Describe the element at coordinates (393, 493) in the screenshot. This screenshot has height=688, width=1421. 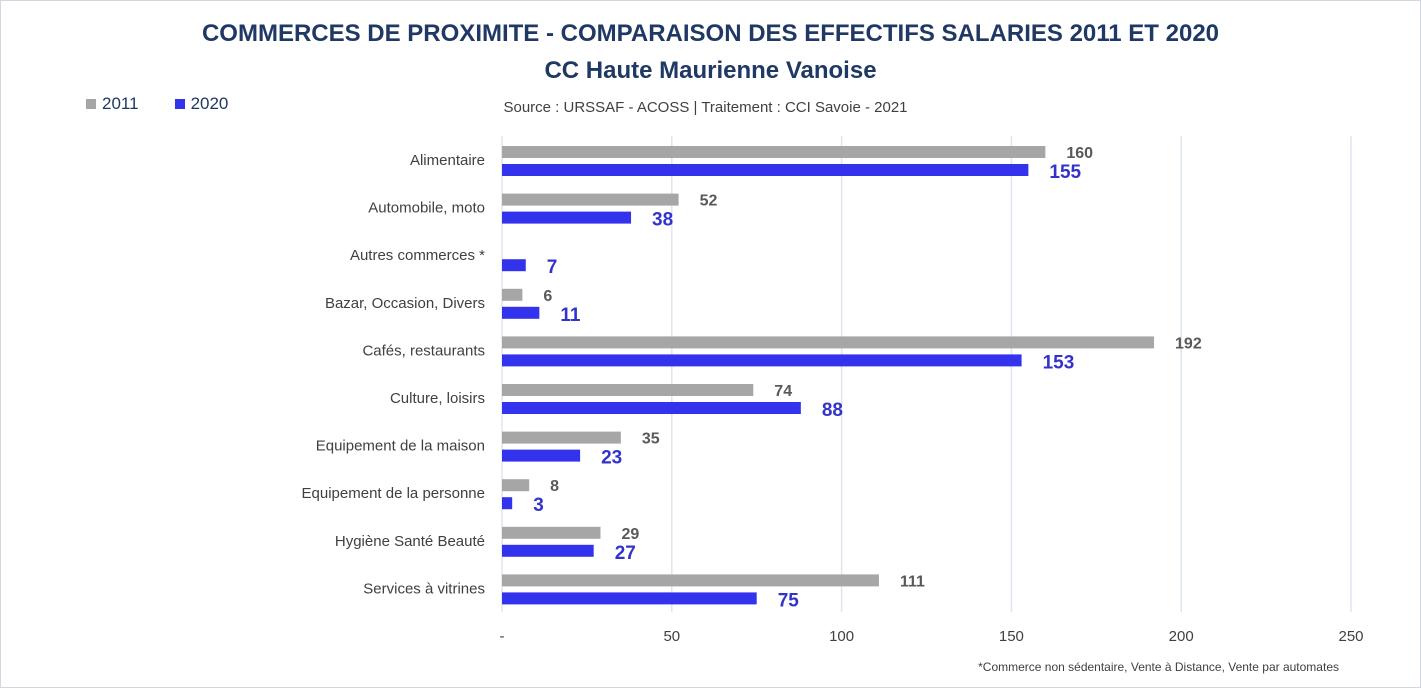
I see `category-label: Equipement de la personne` at that location.